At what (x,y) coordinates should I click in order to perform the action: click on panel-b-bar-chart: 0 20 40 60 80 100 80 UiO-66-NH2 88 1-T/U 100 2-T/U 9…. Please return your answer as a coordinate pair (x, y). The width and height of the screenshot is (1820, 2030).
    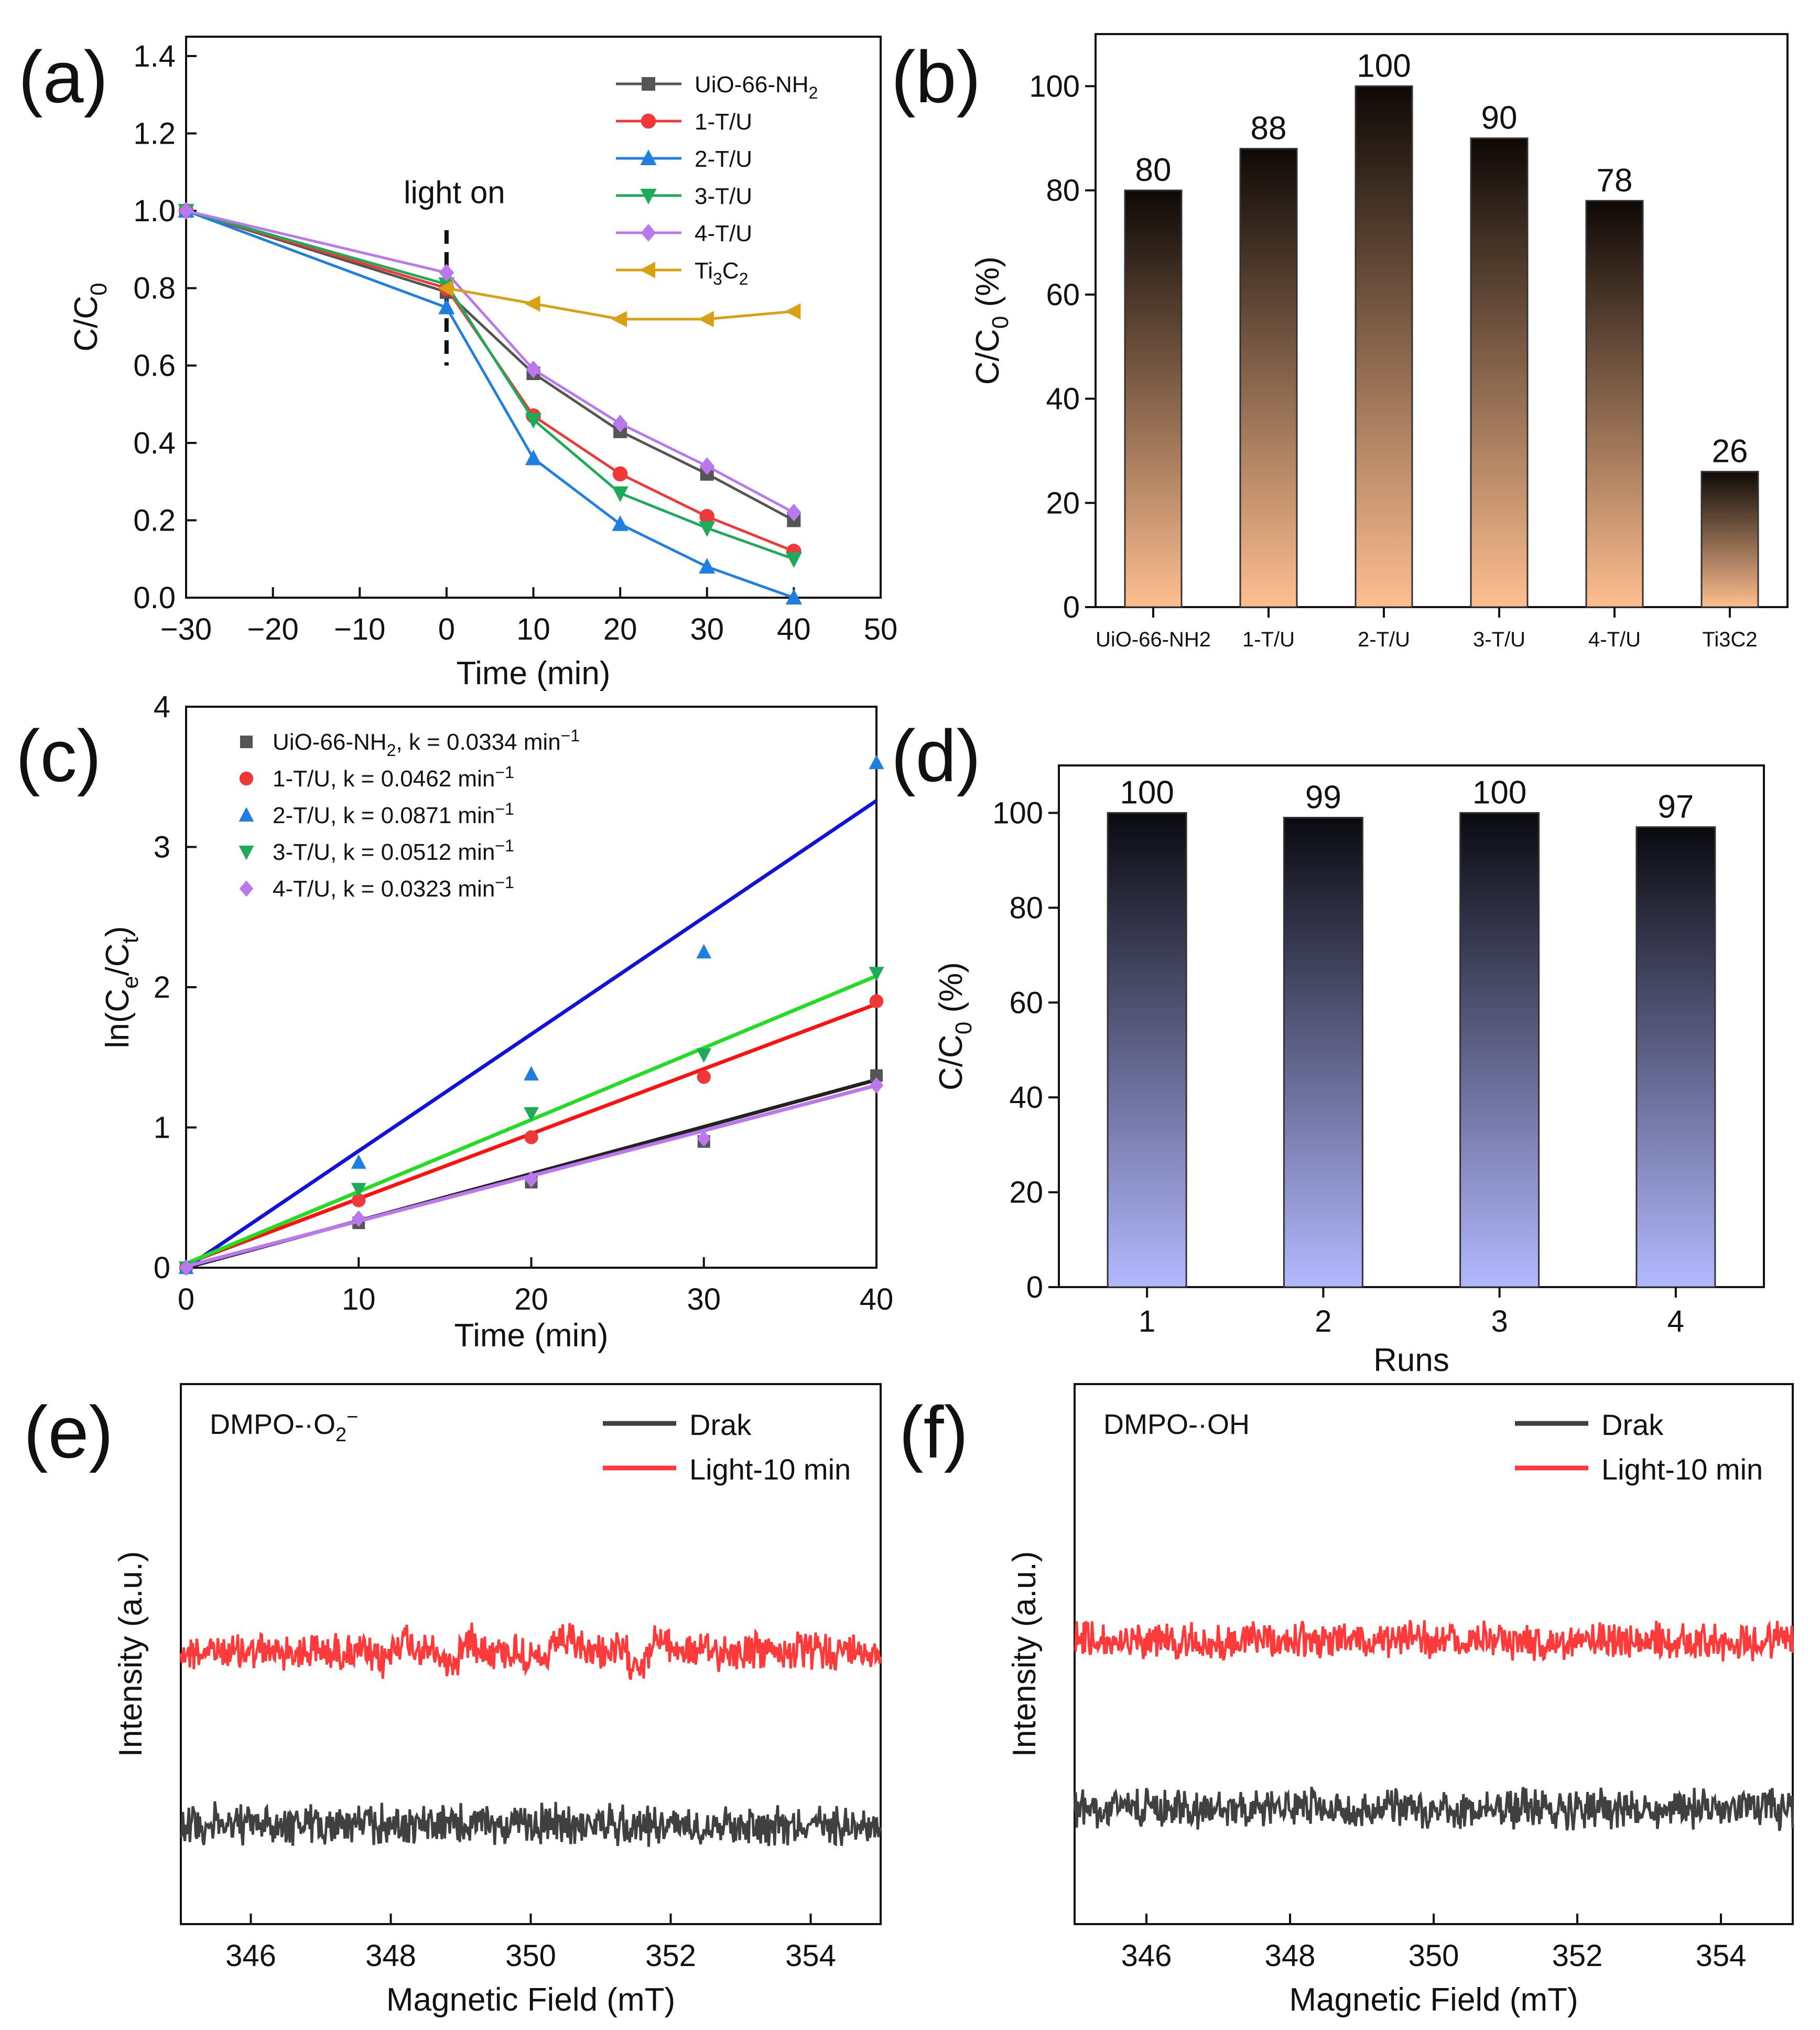
    Looking at the image, I should click on (1379, 342).